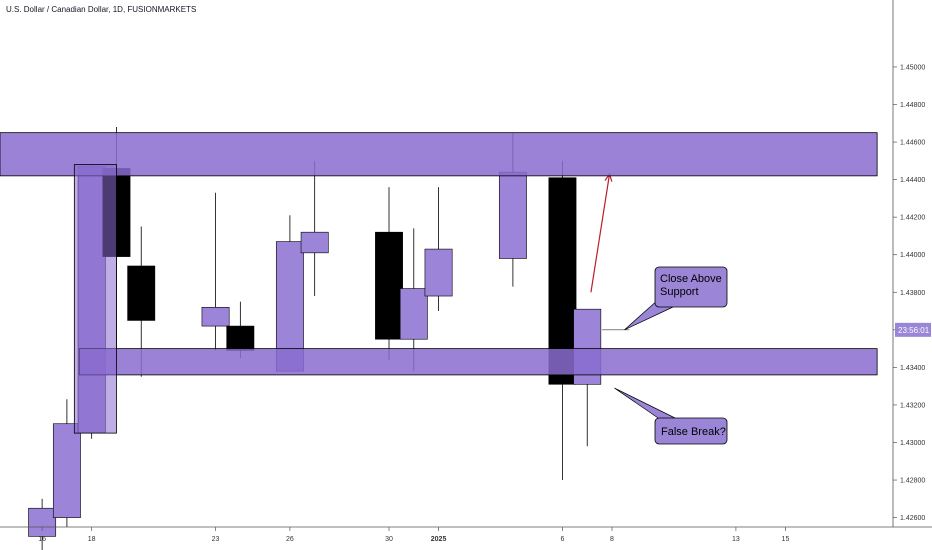  Describe the element at coordinates (439, 154) in the screenshot. I see `zone-resistance` at that location.